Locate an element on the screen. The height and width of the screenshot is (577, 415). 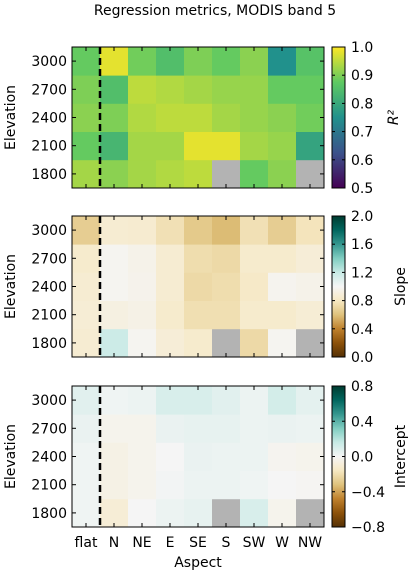
colorbar-tick-label: 0.4 is located at coordinates (362, 330).